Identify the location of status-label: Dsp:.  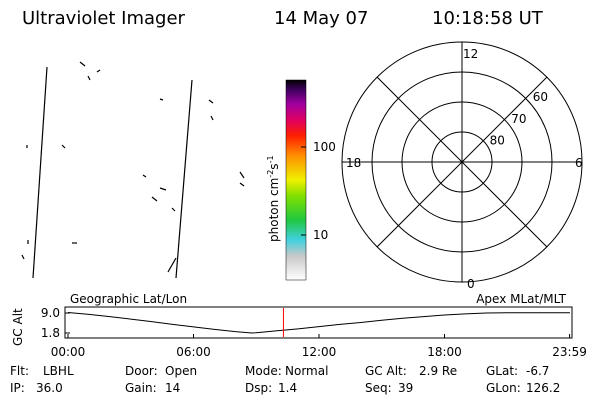
(258, 388).